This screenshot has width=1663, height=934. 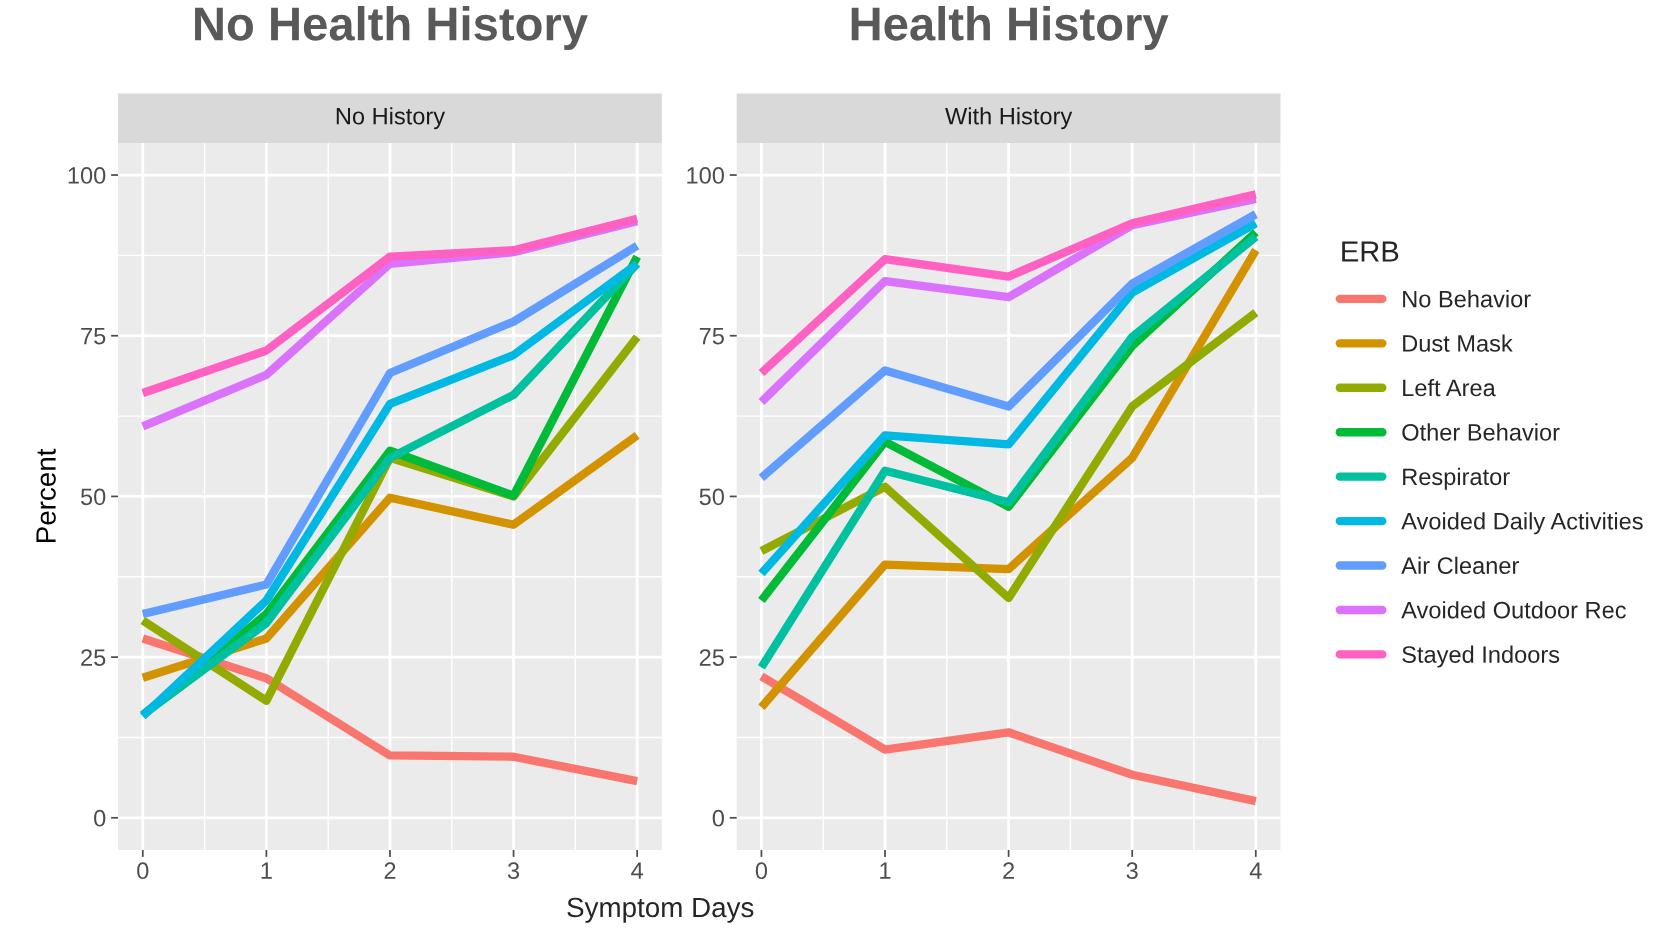 What do you see at coordinates (1458, 343) in the screenshot?
I see `legend-label: Dust Mask` at bounding box center [1458, 343].